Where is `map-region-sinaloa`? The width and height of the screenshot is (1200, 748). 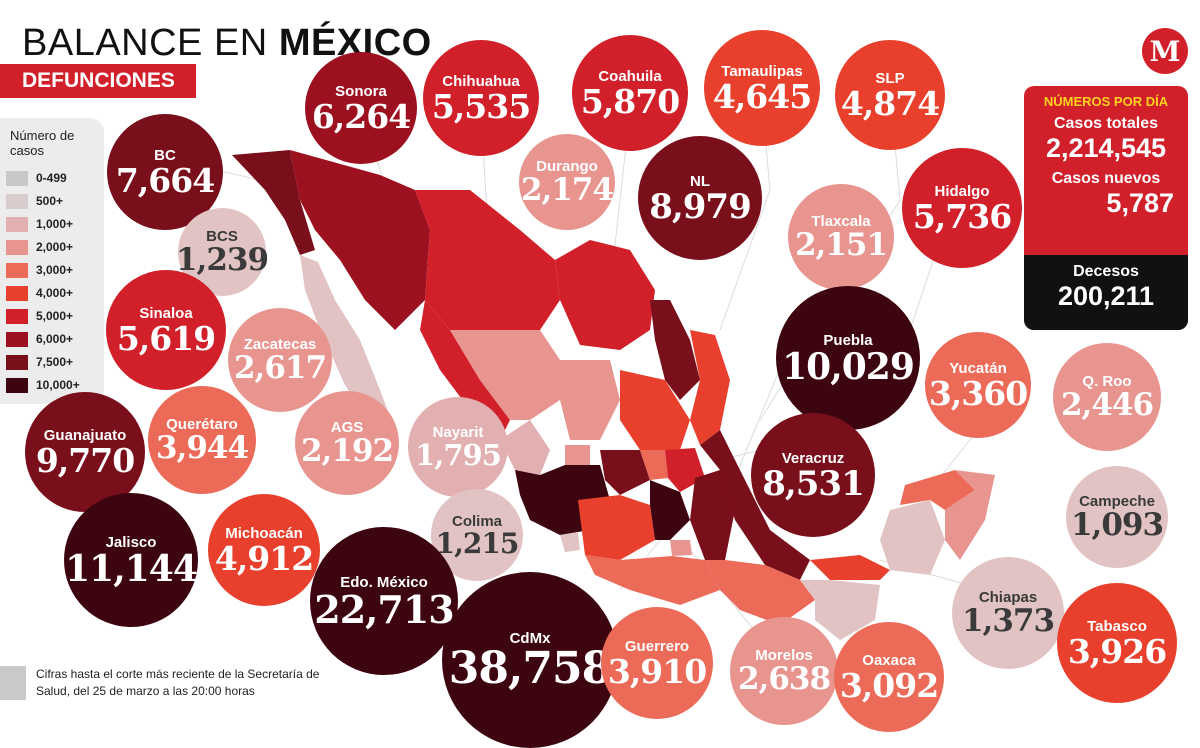 map-region-sinaloa is located at coordinates (465, 370).